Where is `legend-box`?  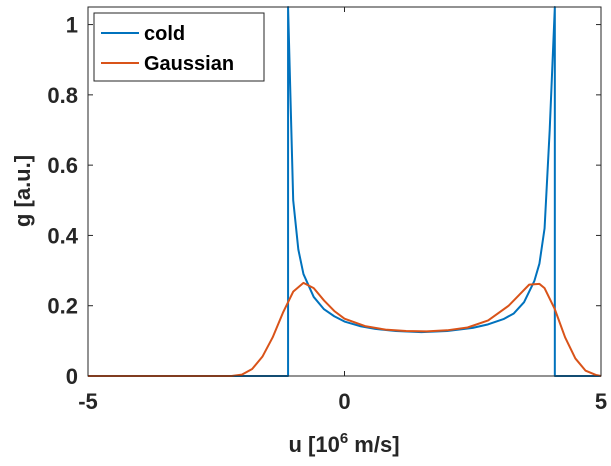
legend-box is located at coordinates (179, 47).